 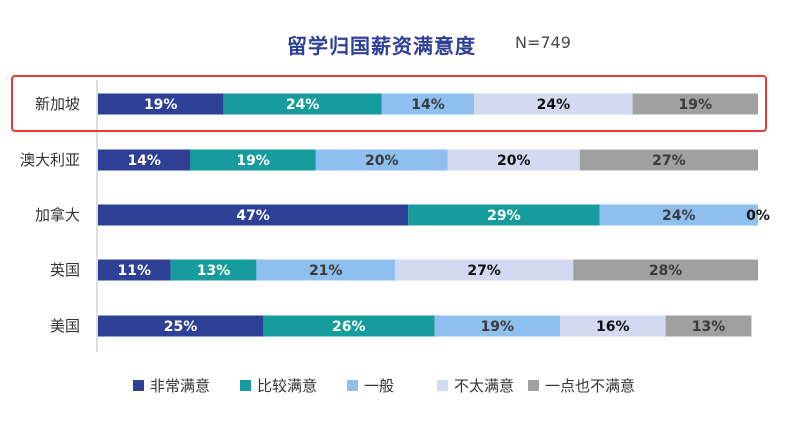 I want to click on category-label: 英国, so click(x=65, y=270).